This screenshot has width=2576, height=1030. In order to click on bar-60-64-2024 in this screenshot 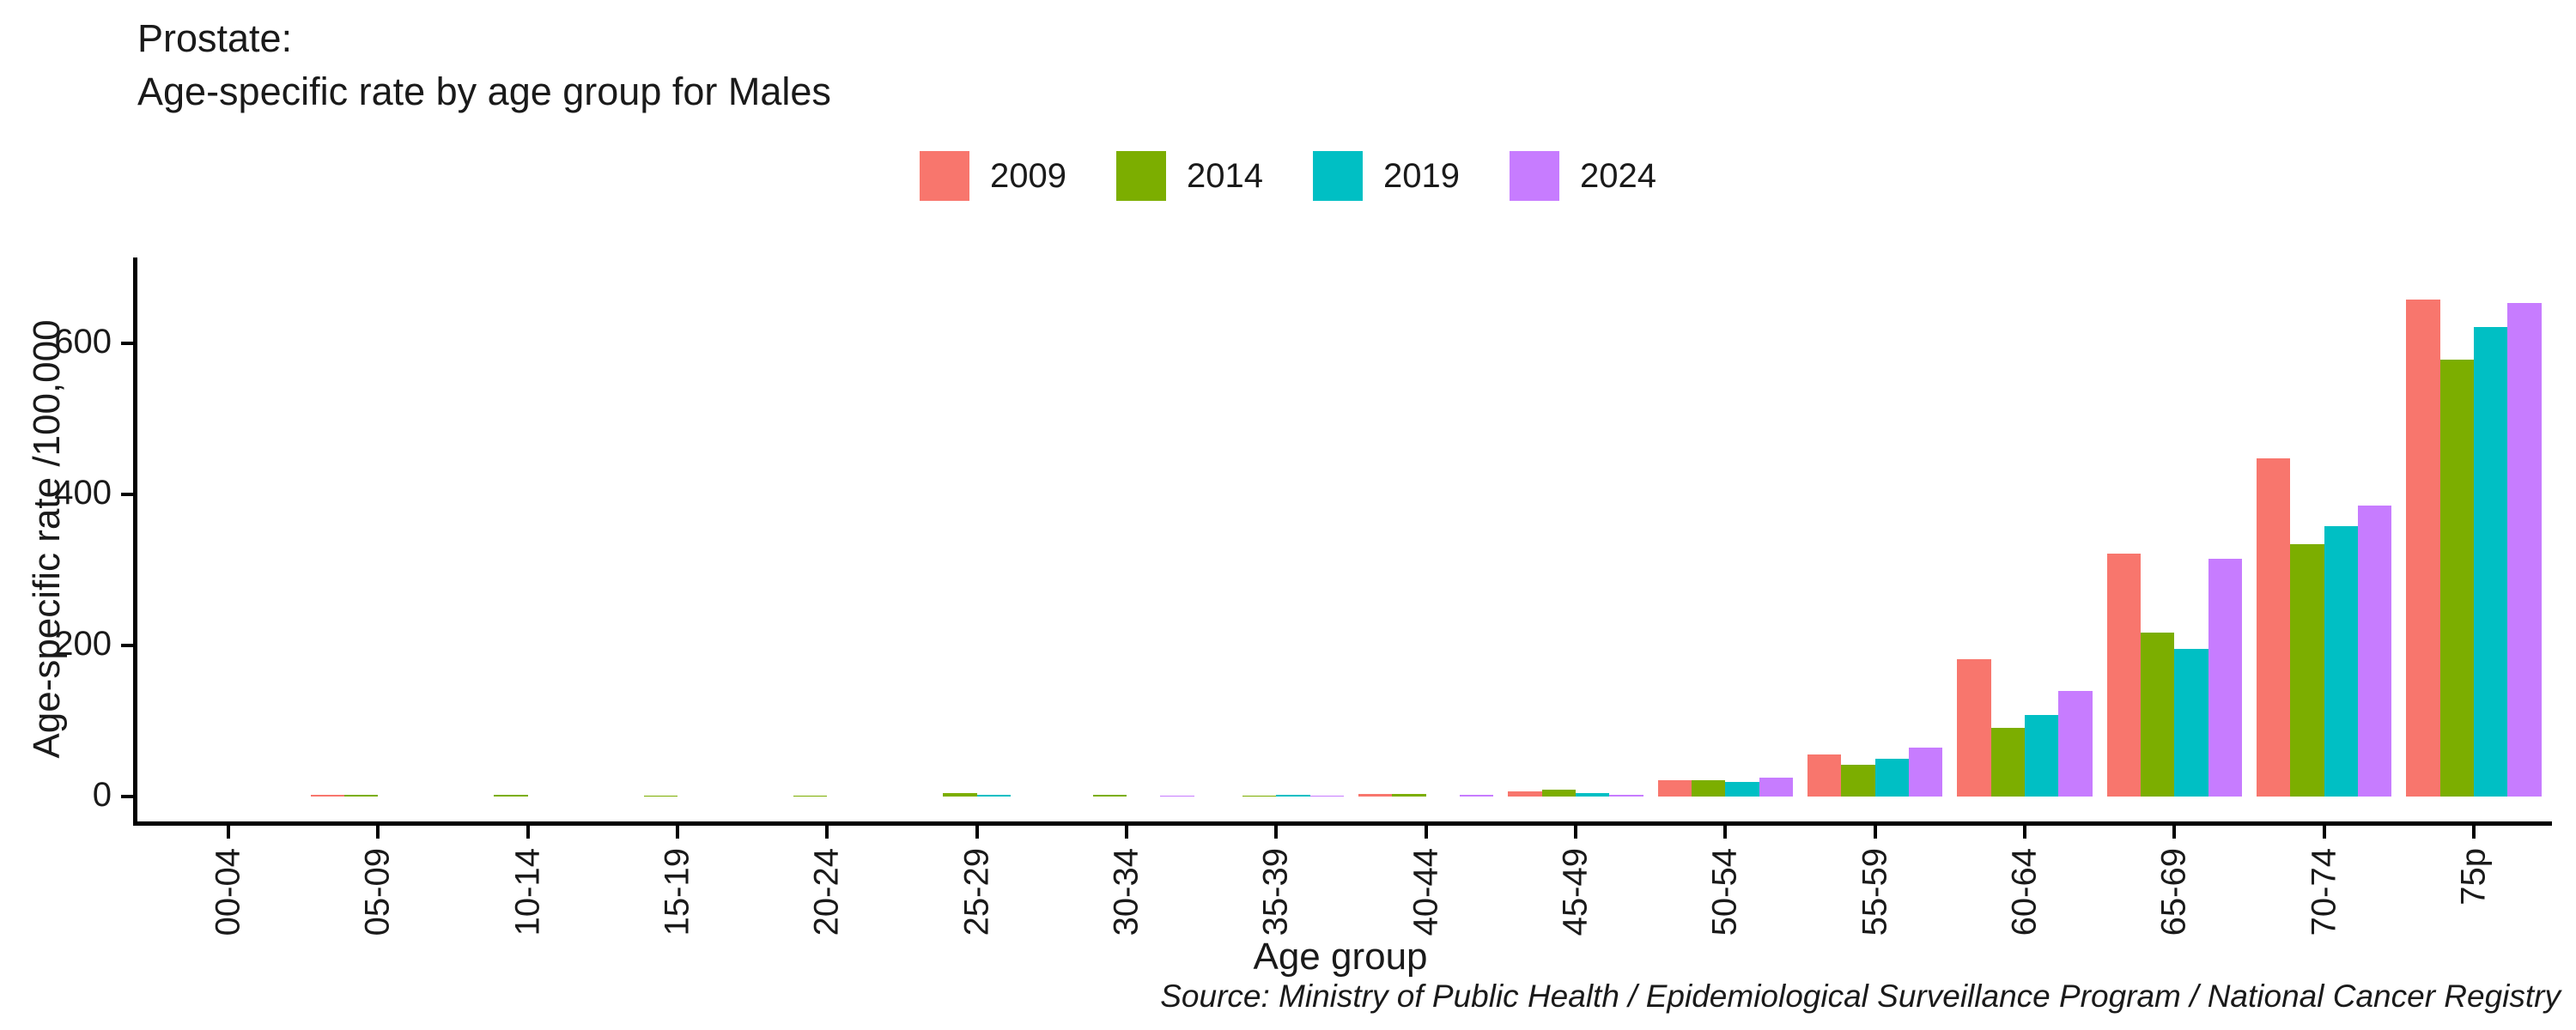, I will do `click(2075, 743)`.